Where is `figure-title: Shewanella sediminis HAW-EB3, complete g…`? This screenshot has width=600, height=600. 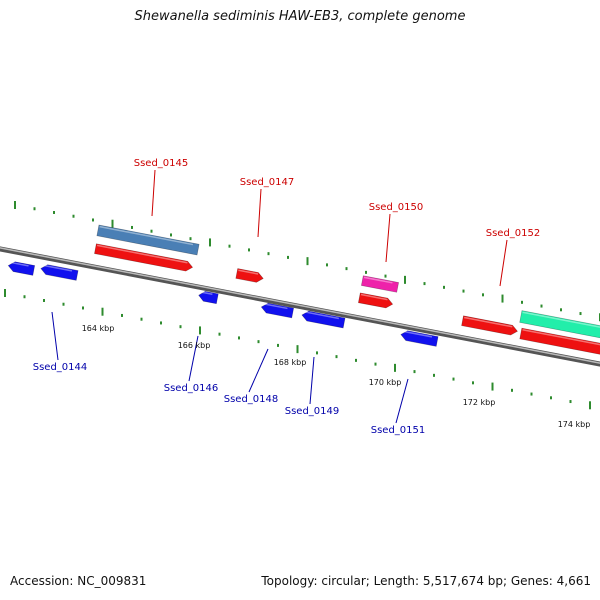 figure-title: Shewanella sediminis HAW-EB3, complete g… is located at coordinates (300, 16).